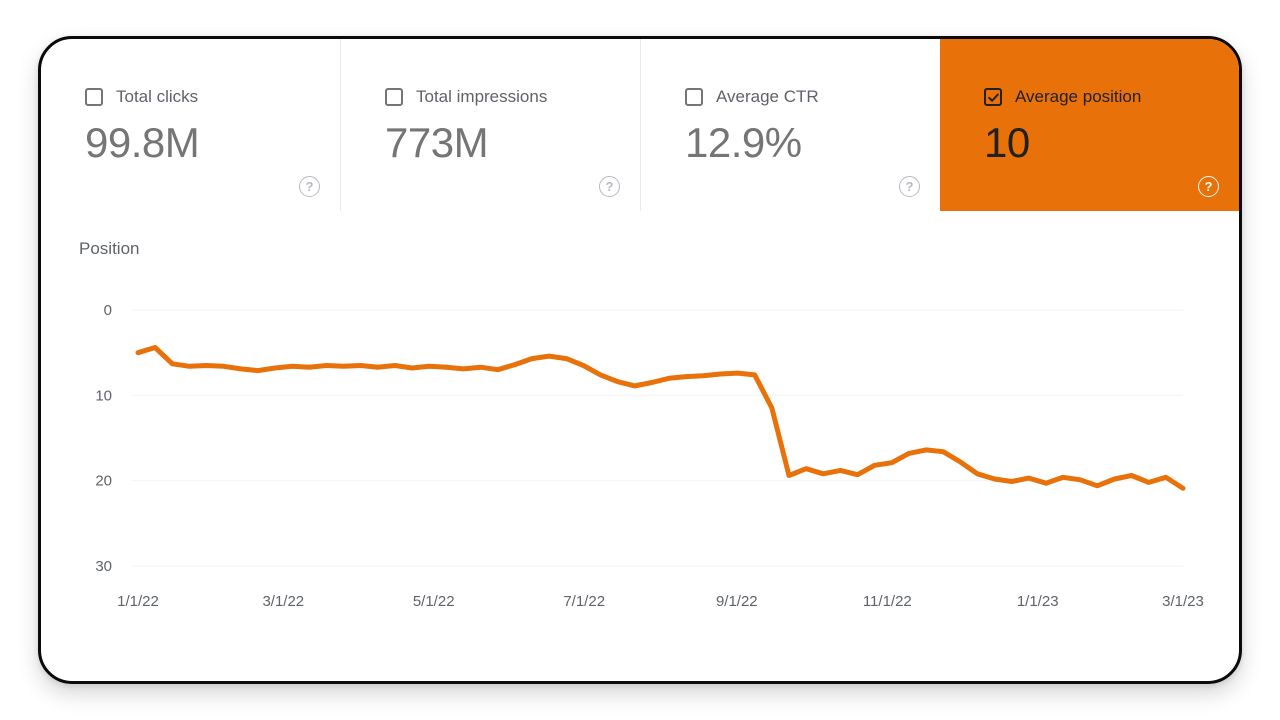 This screenshot has height=720, width=1280. I want to click on metric-card-header: Average position, so click(1101, 97).